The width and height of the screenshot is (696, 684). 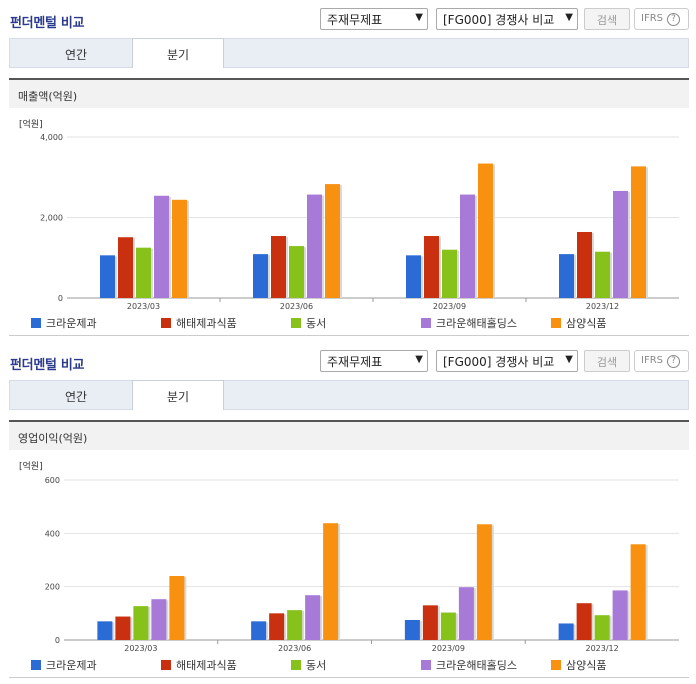 What do you see at coordinates (349, 323) in the screenshot?
I see `chart-legend: 크라운제과 해태제과식품 동서 크라운해태홀딩스 삼양식품` at bounding box center [349, 323].